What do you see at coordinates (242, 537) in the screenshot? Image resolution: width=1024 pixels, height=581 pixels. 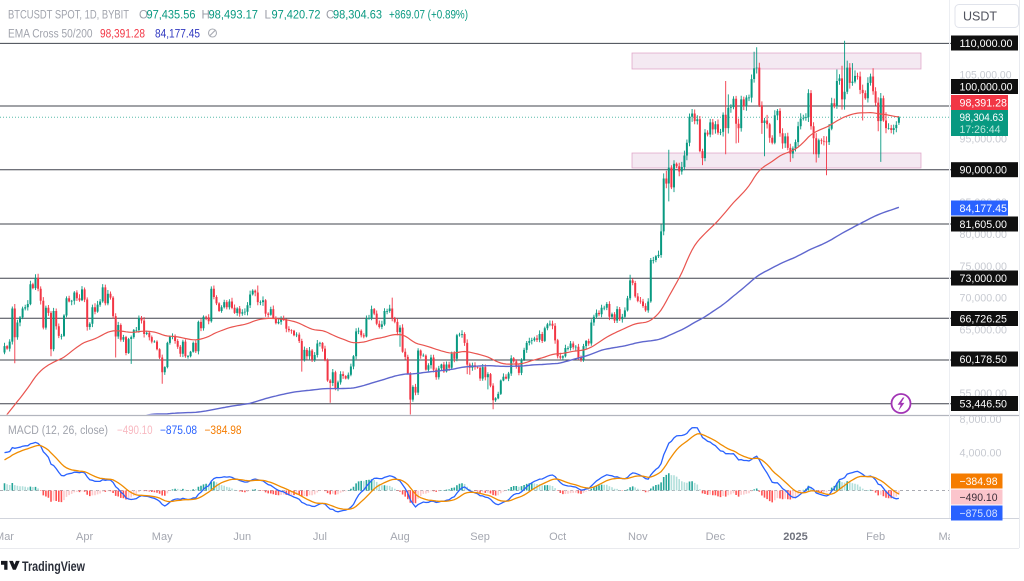 I see `svg-text: Jun` at bounding box center [242, 537].